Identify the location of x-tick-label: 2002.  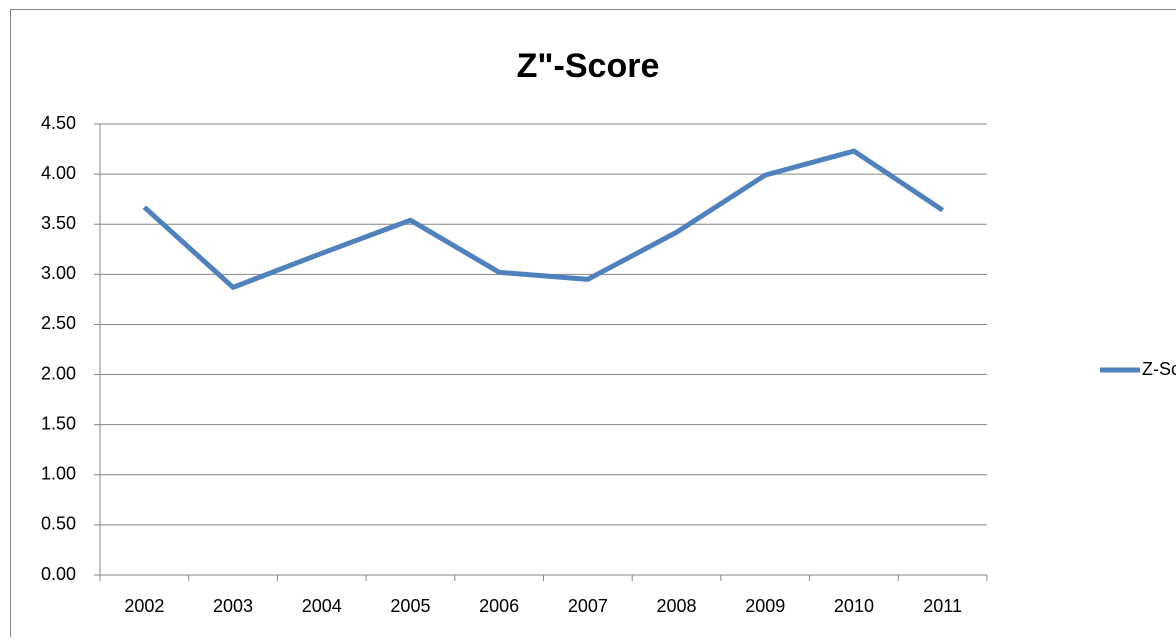
(144, 606).